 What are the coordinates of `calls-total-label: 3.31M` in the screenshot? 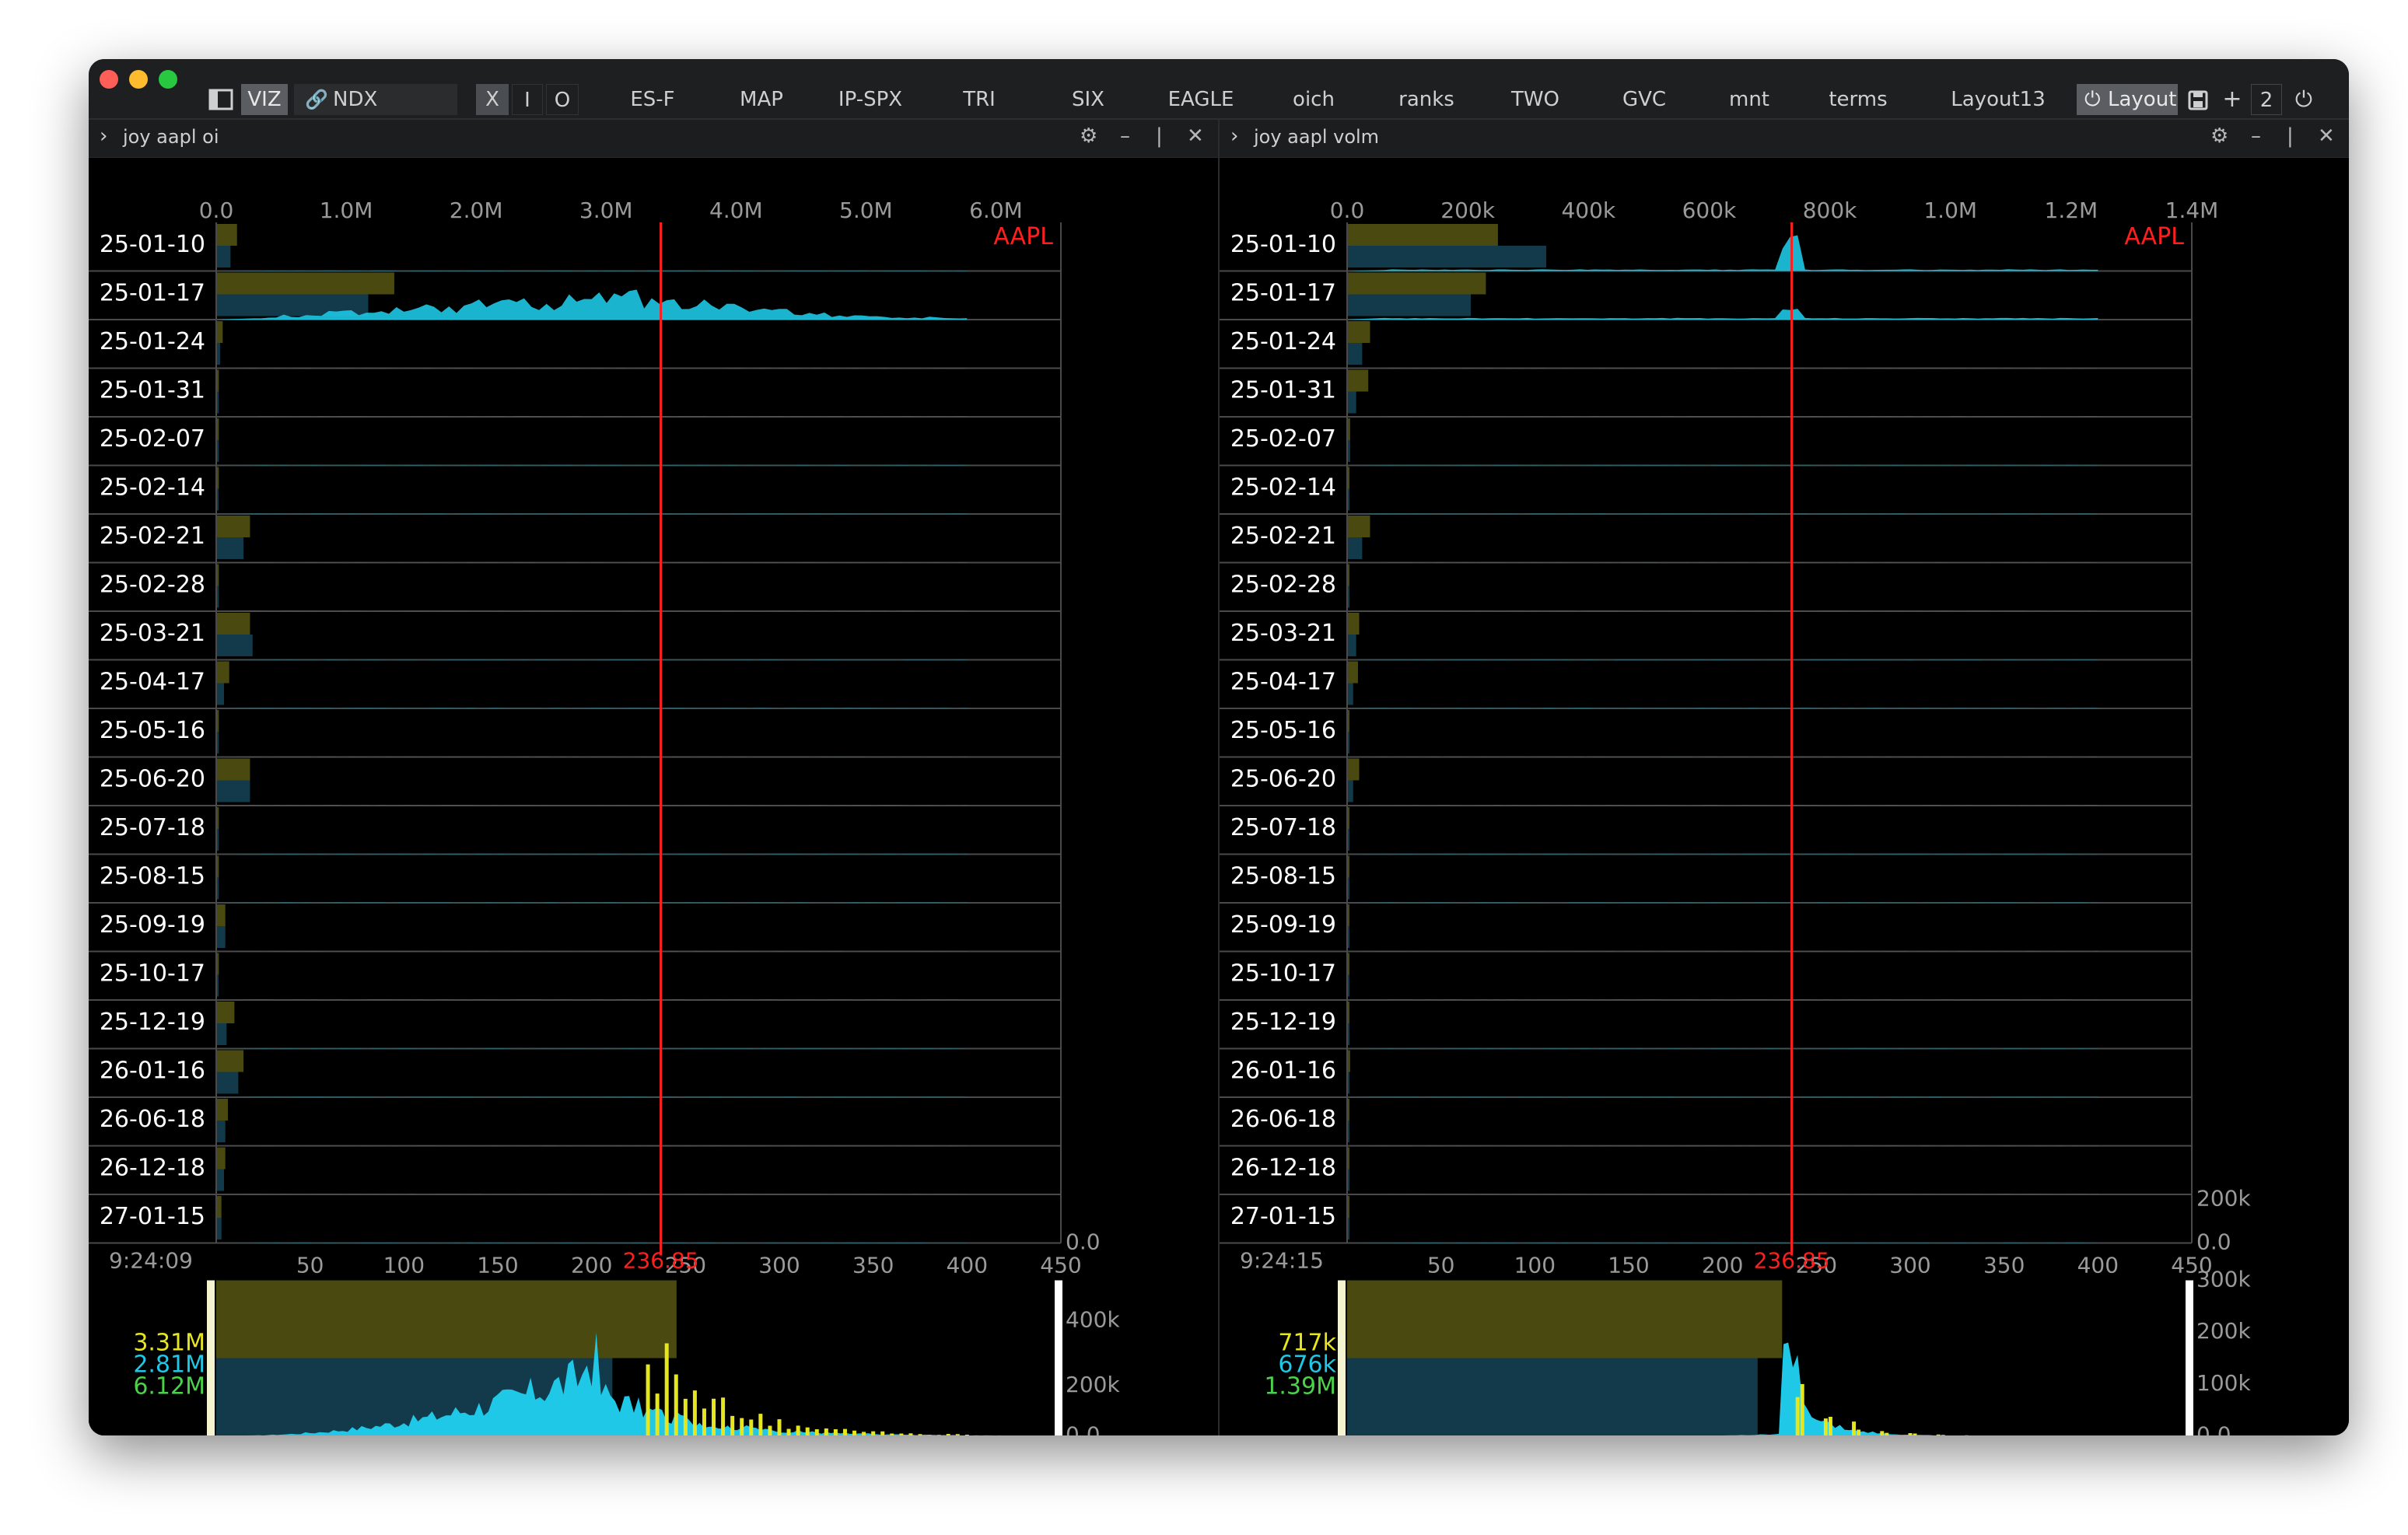 It's located at (169, 1343).